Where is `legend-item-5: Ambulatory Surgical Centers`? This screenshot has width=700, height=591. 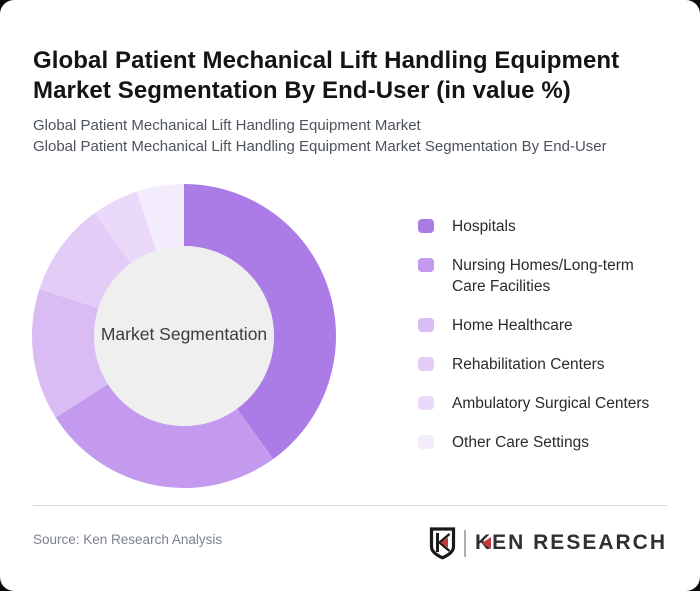 legend-item-5: Ambulatory Surgical Centers is located at coordinates (546, 403).